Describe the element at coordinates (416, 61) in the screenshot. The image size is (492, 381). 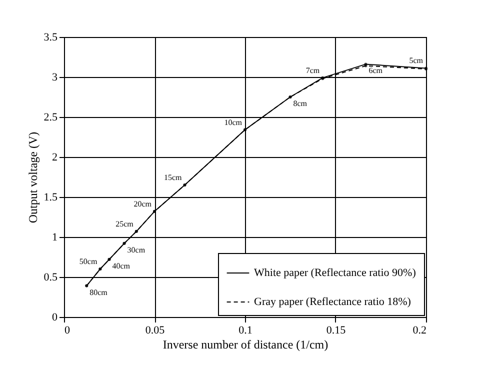
I see `annotation: 5cm` at that location.